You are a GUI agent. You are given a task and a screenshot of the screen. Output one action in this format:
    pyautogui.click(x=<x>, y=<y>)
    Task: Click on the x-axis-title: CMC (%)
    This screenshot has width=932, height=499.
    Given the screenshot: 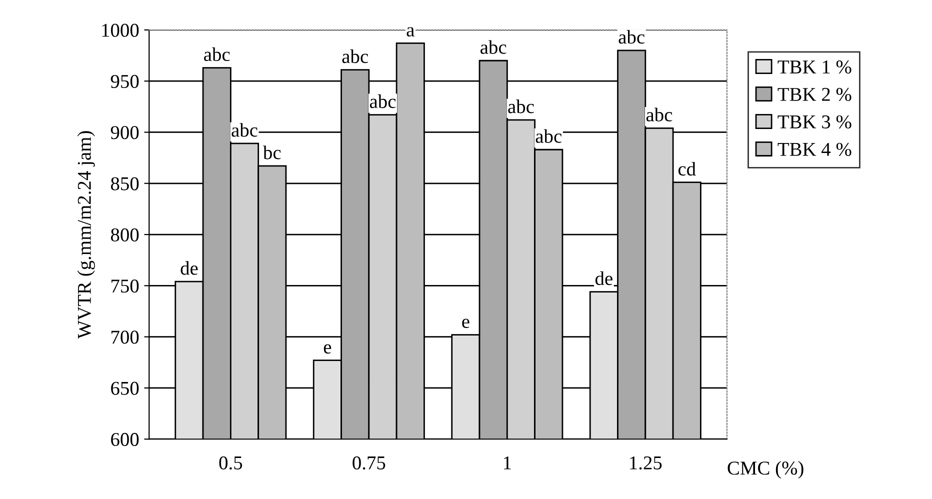 What is the action you would take?
    pyautogui.click(x=766, y=469)
    